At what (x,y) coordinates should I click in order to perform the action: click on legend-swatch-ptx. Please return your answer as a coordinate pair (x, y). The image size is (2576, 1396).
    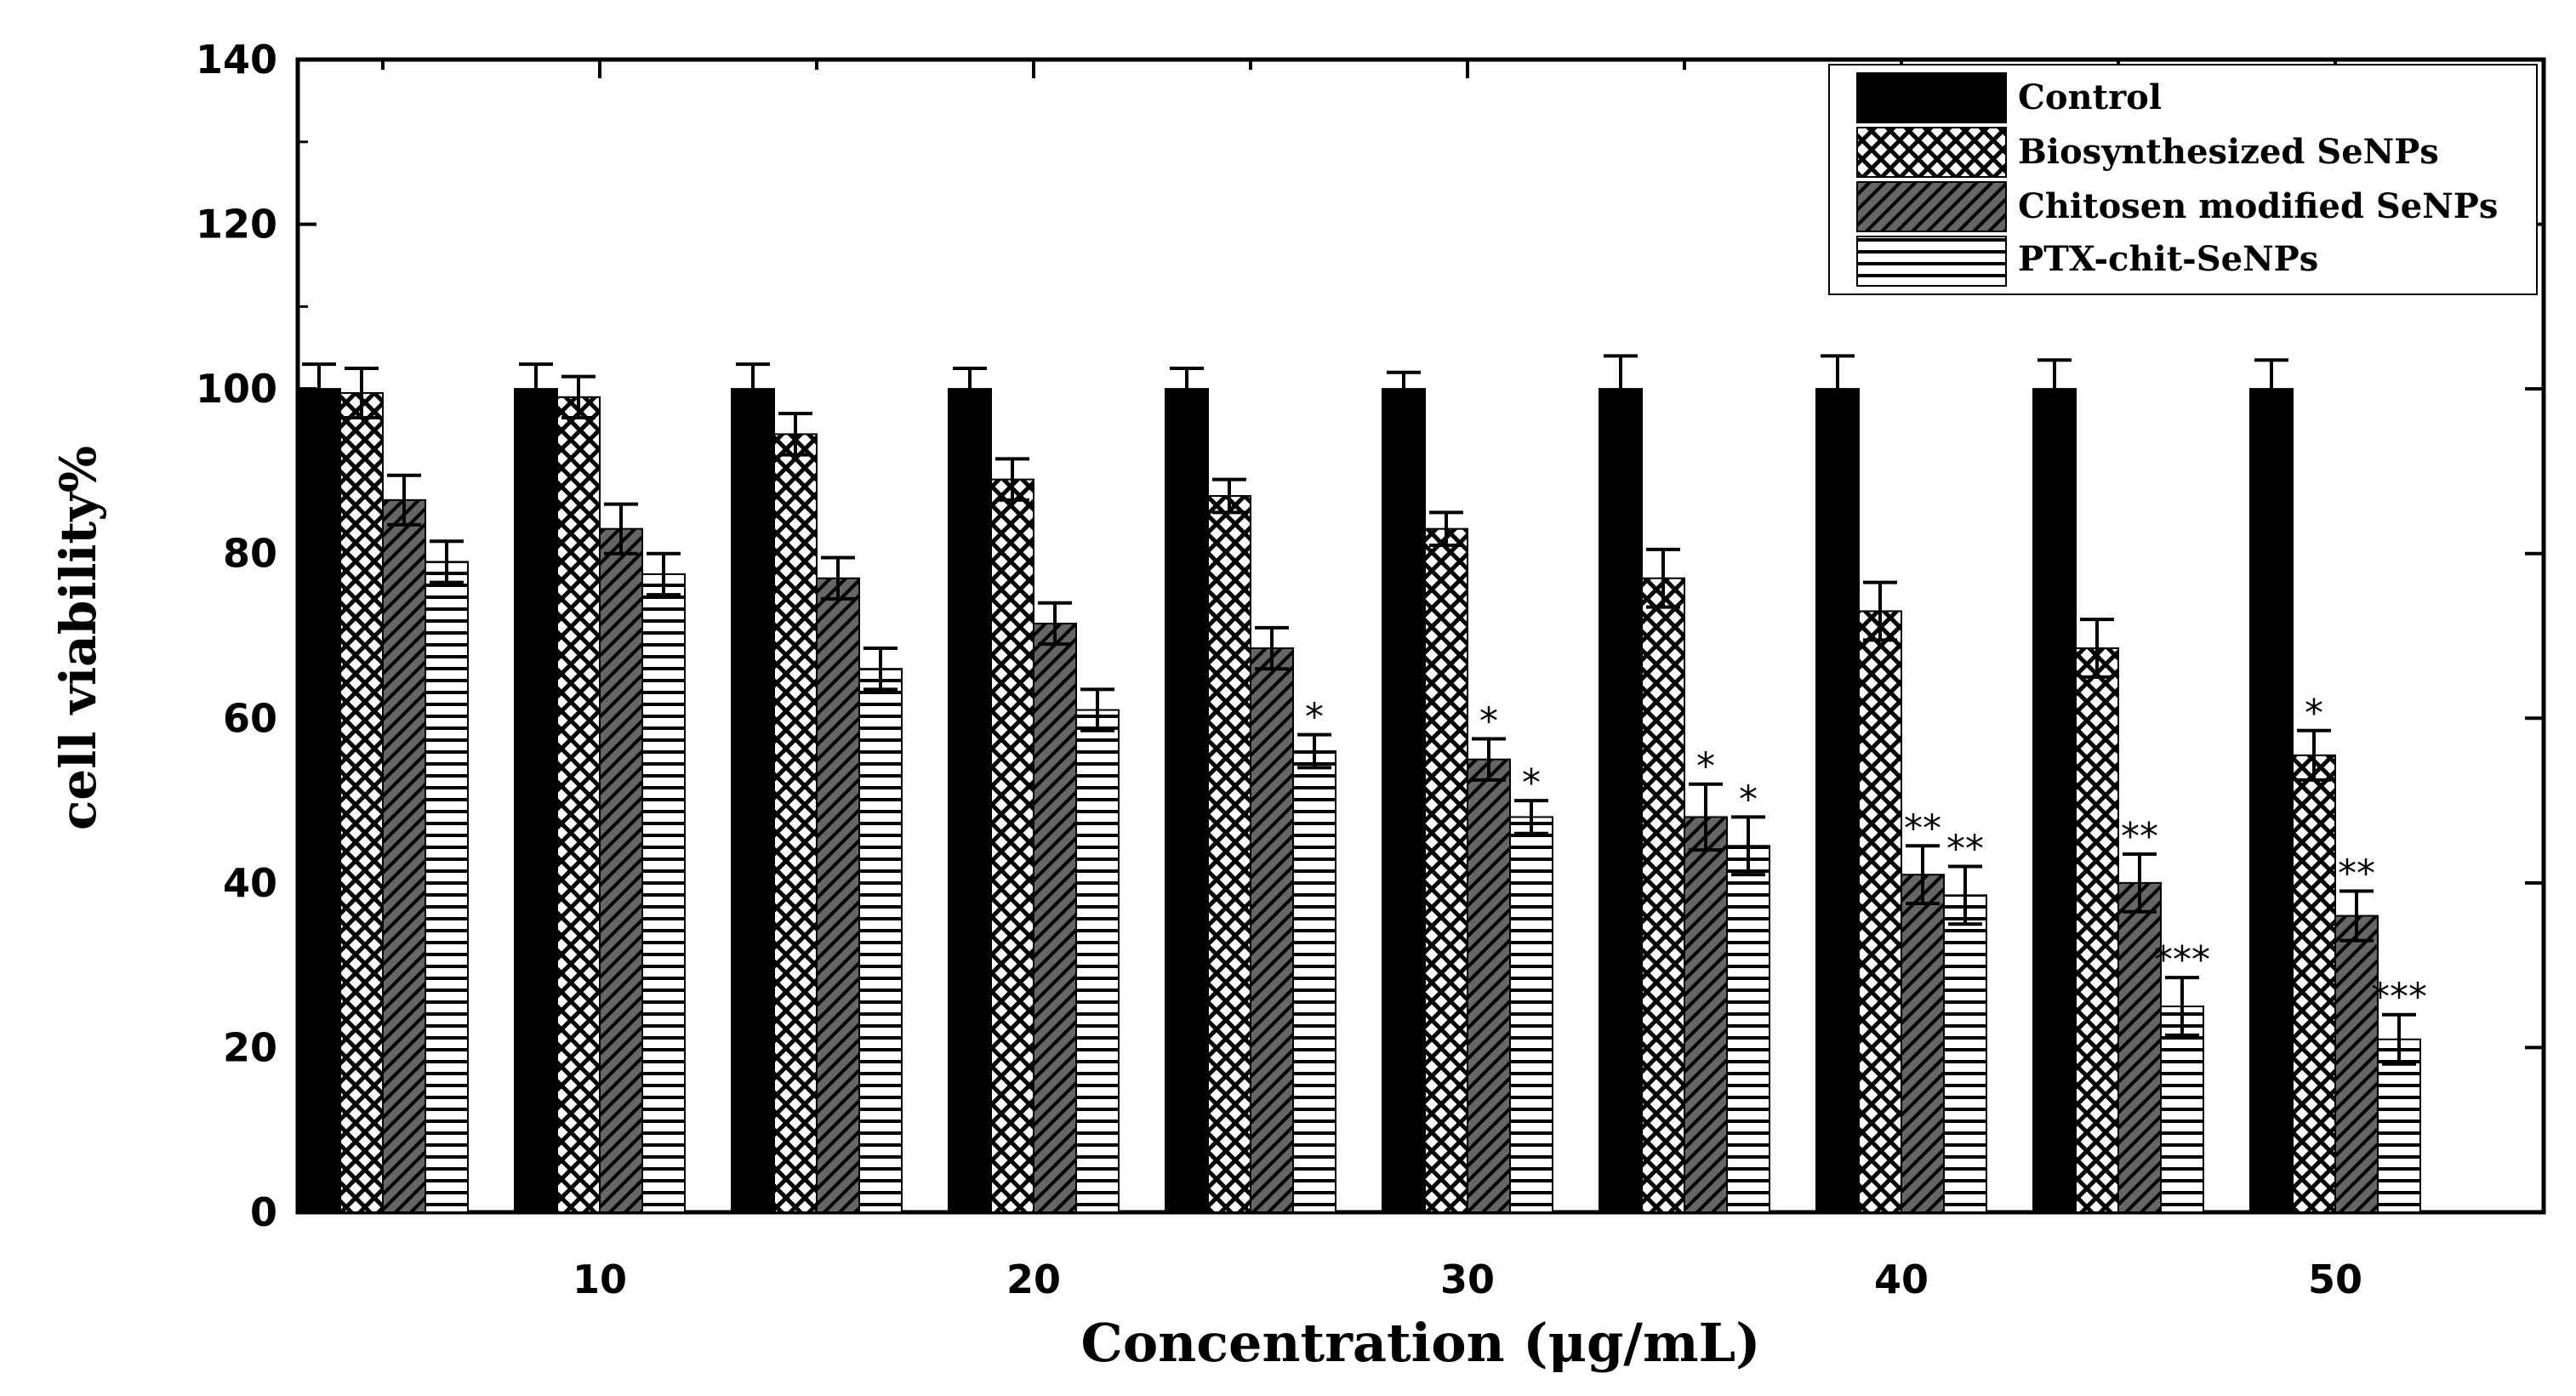
    Looking at the image, I should click on (1932, 261).